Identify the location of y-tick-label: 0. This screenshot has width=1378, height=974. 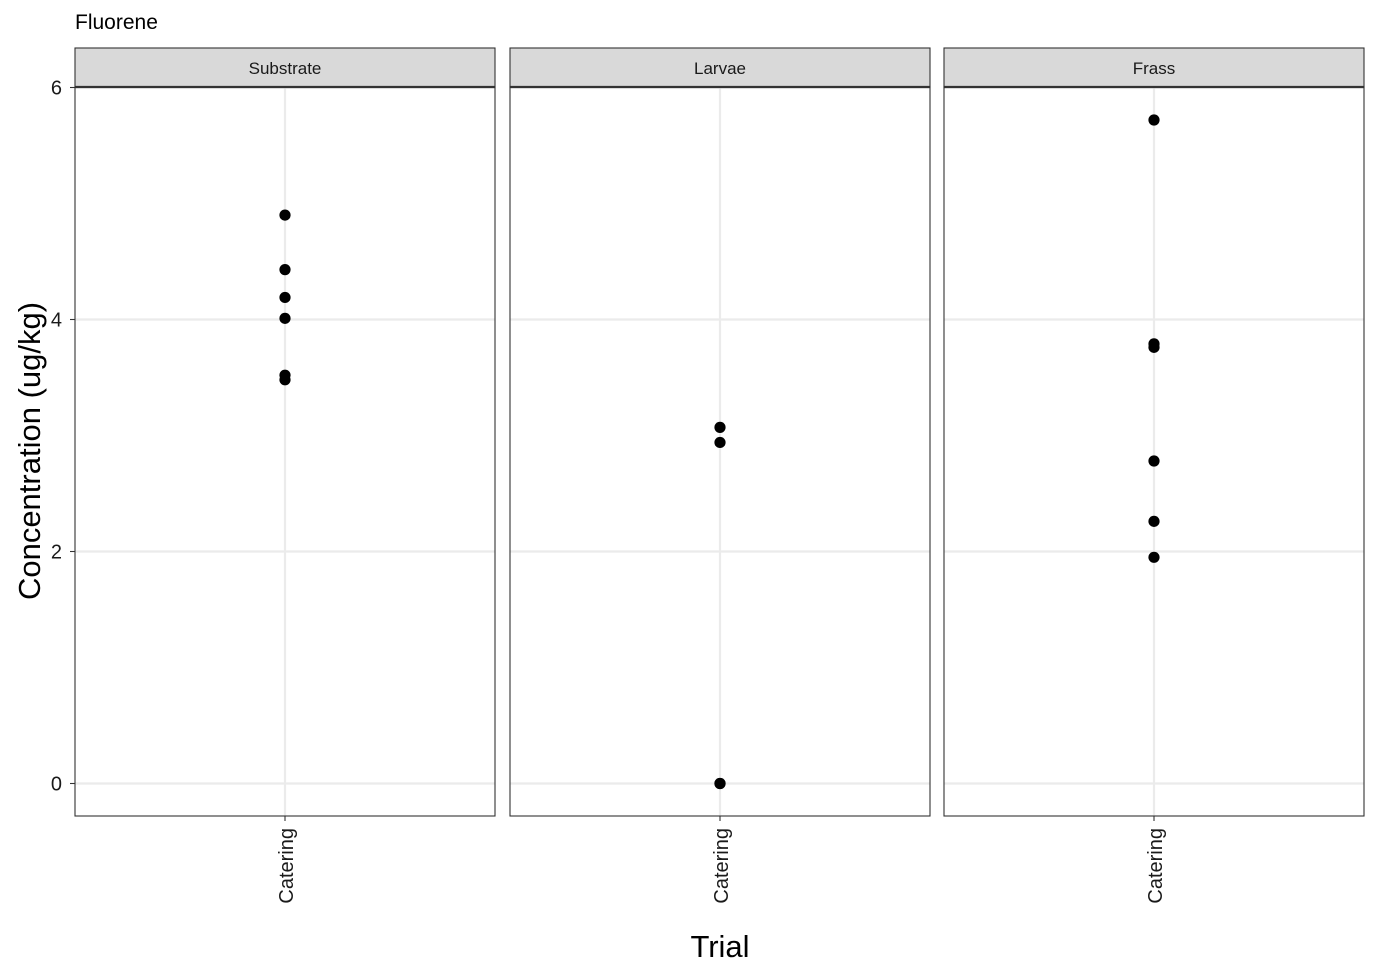
(56, 785).